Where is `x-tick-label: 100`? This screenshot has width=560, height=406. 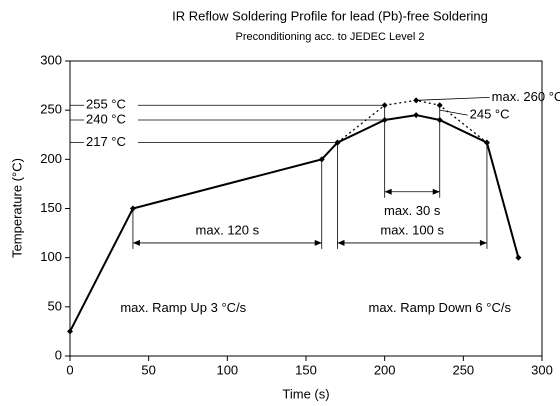
x-tick-label: 100 is located at coordinates (227, 369).